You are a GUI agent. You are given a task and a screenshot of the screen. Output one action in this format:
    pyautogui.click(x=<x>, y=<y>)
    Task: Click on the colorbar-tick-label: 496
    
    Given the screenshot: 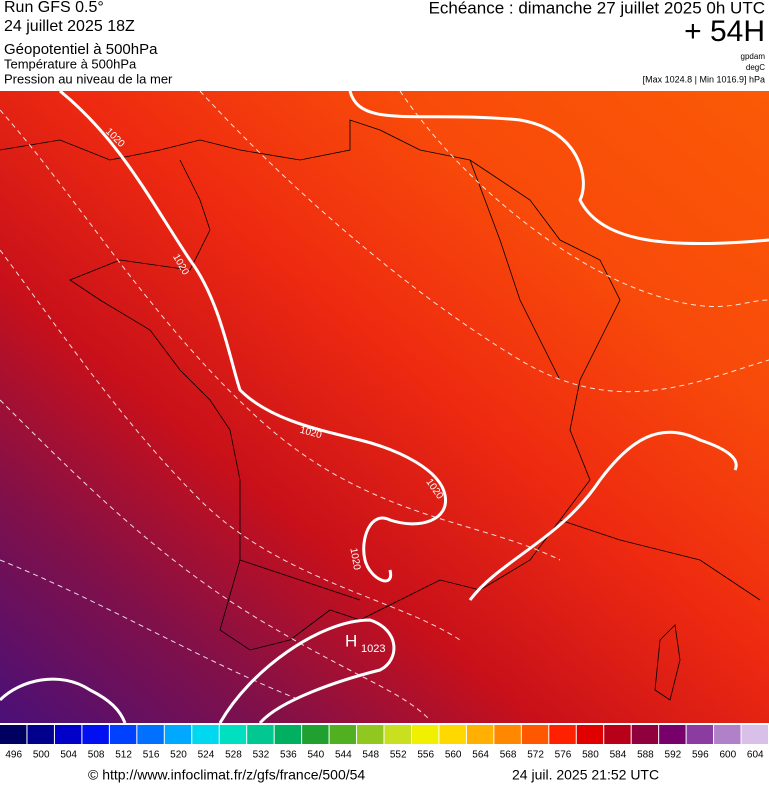 What is the action you would take?
    pyautogui.click(x=13, y=755)
    